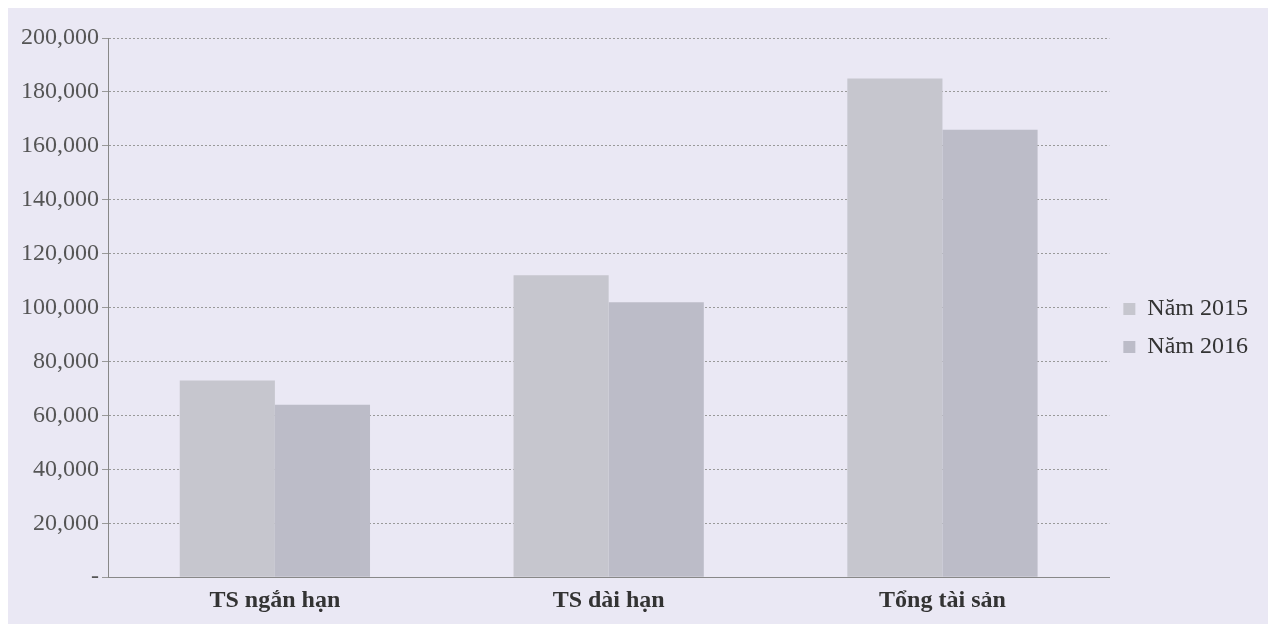  Describe the element at coordinates (95, 575) in the screenshot. I see `y-tick-label: -` at that location.